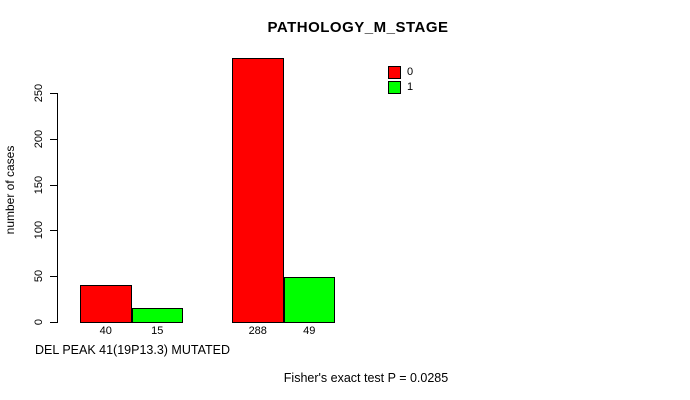  What do you see at coordinates (39, 93) in the screenshot?
I see `y-tick-label: 250` at bounding box center [39, 93].